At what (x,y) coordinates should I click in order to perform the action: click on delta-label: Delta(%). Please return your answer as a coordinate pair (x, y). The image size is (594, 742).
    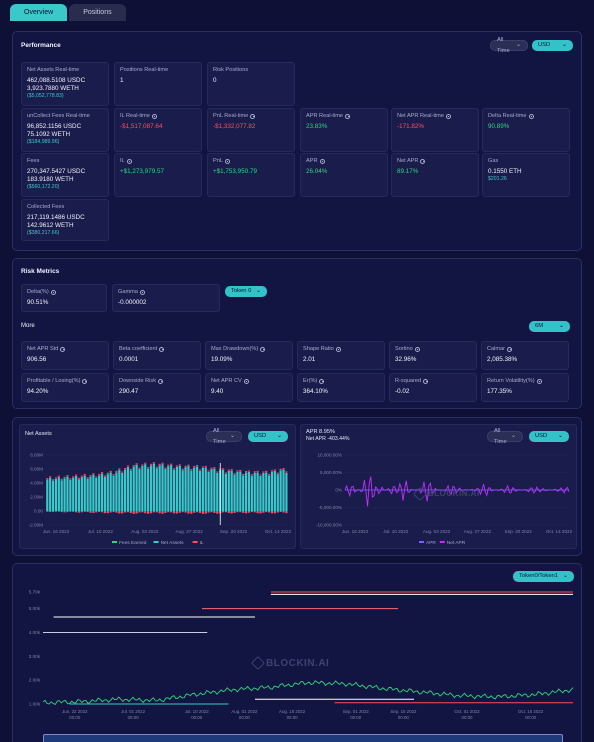
    Looking at the image, I should click on (64, 292).